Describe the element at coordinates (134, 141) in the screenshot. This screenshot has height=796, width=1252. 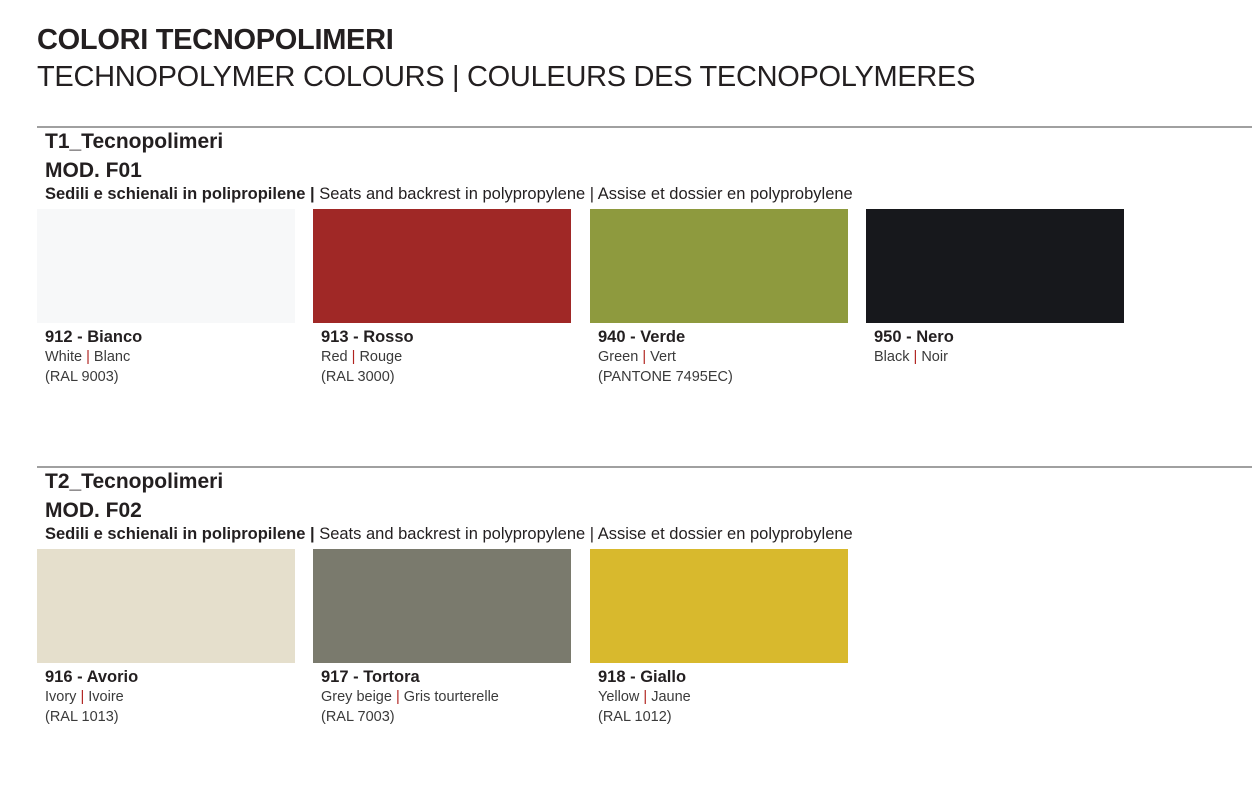
I see `section-heading: T1_Tecnopolimeri` at that location.